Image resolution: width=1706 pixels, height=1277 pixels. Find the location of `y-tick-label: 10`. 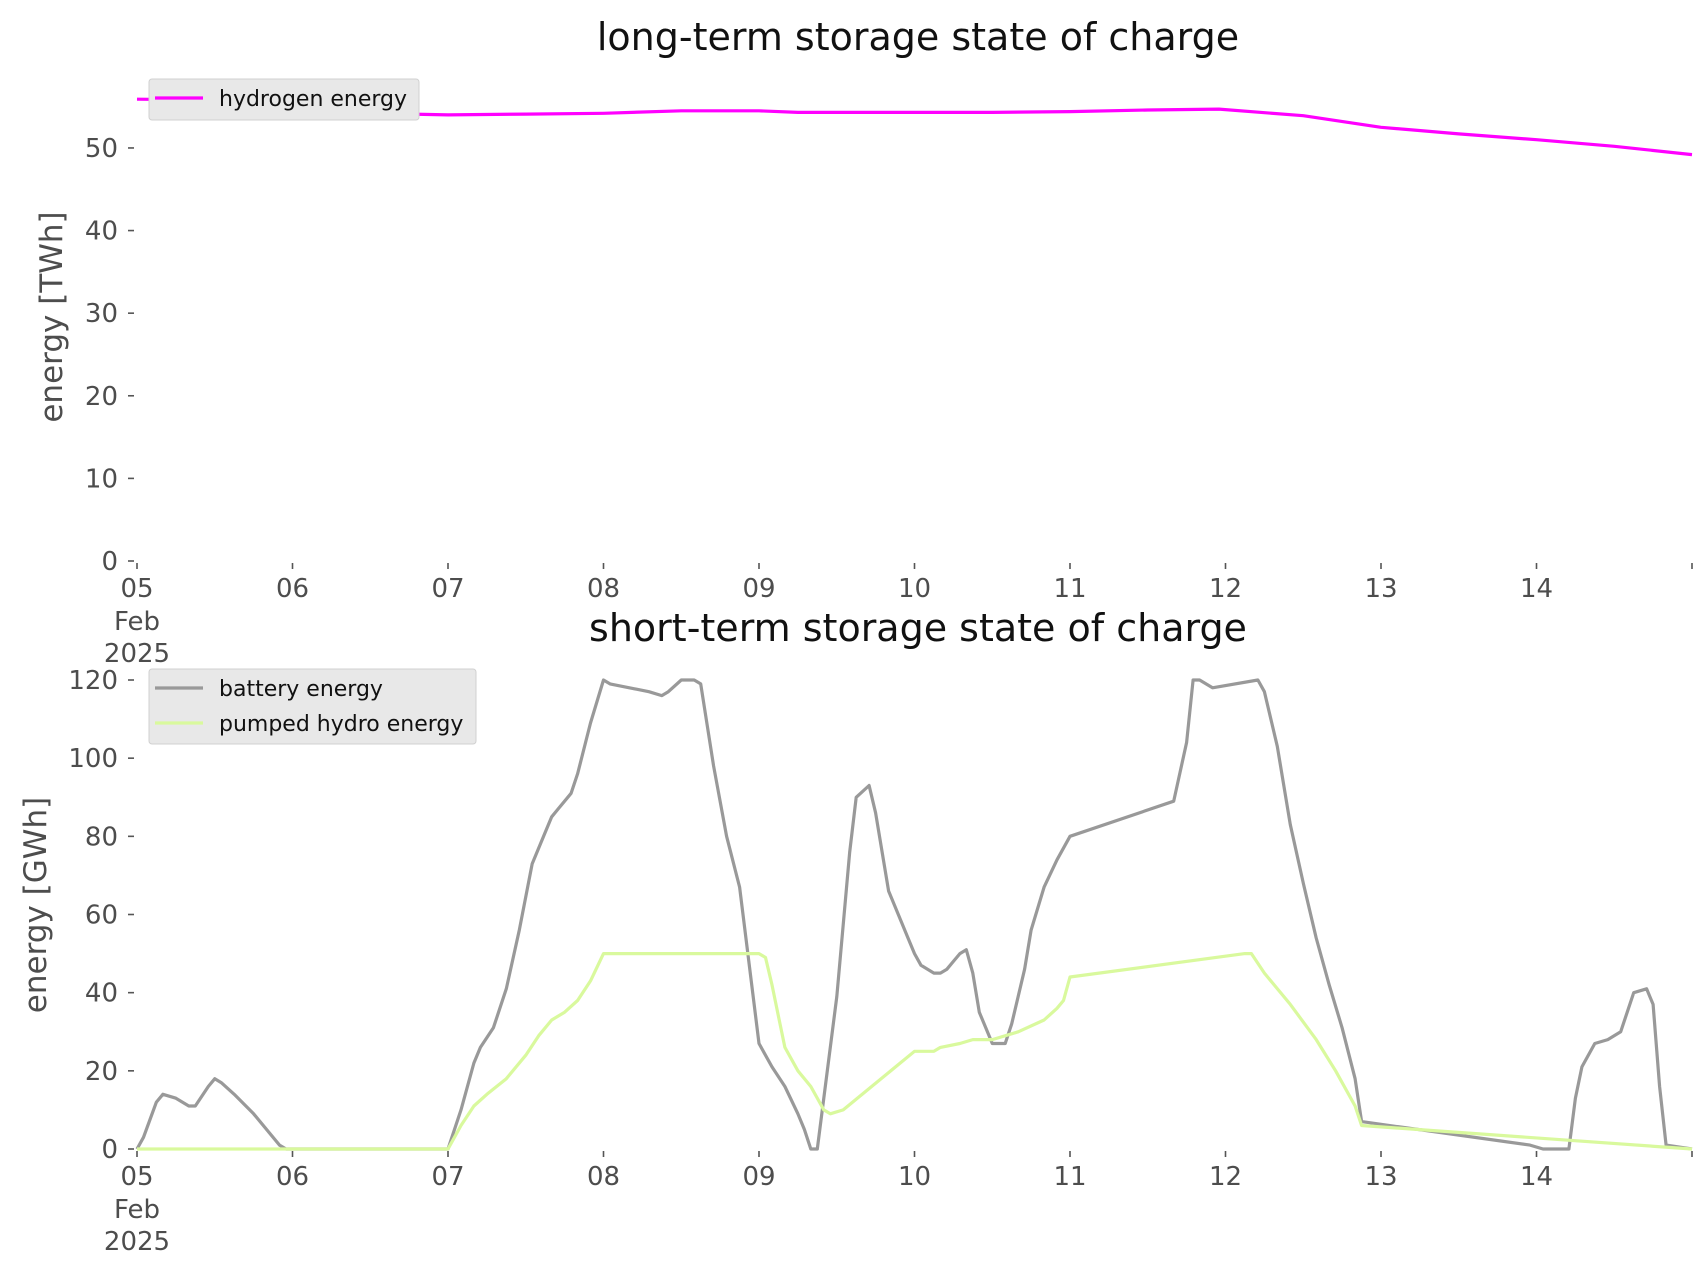

y-tick-label: 10 is located at coordinates (101, 479).